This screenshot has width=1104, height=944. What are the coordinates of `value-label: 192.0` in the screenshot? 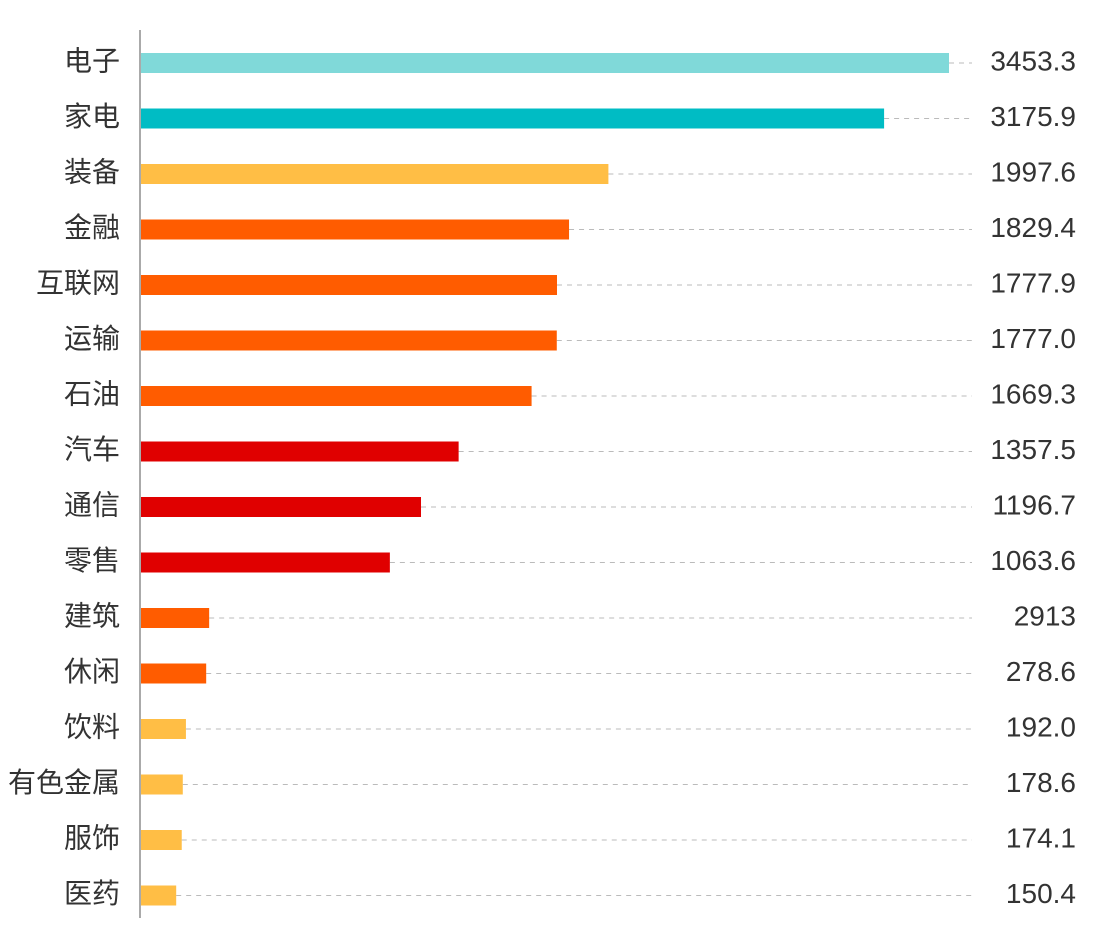 It's located at (1041, 726).